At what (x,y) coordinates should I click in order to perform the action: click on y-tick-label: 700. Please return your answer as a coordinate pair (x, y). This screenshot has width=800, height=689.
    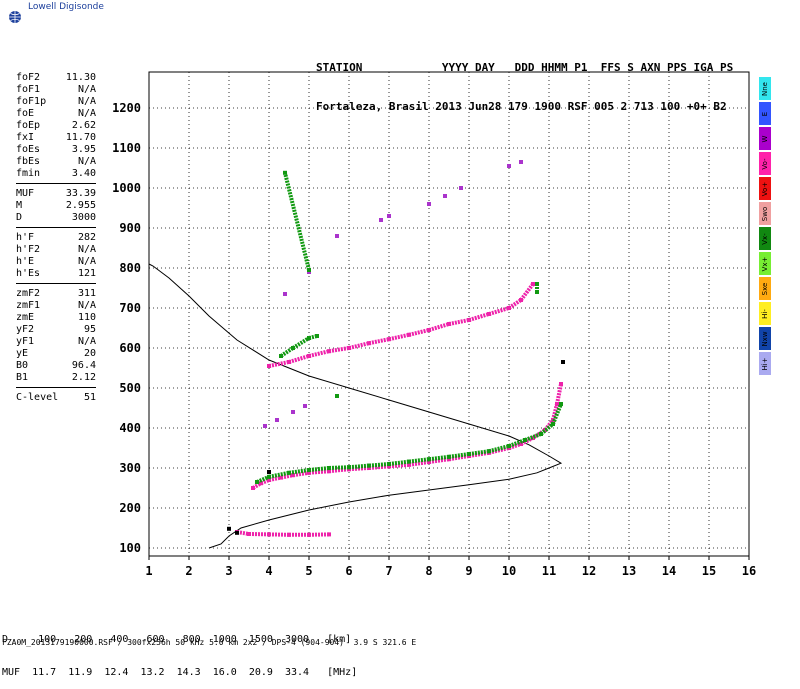
    Looking at the image, I should click on (130, 308).